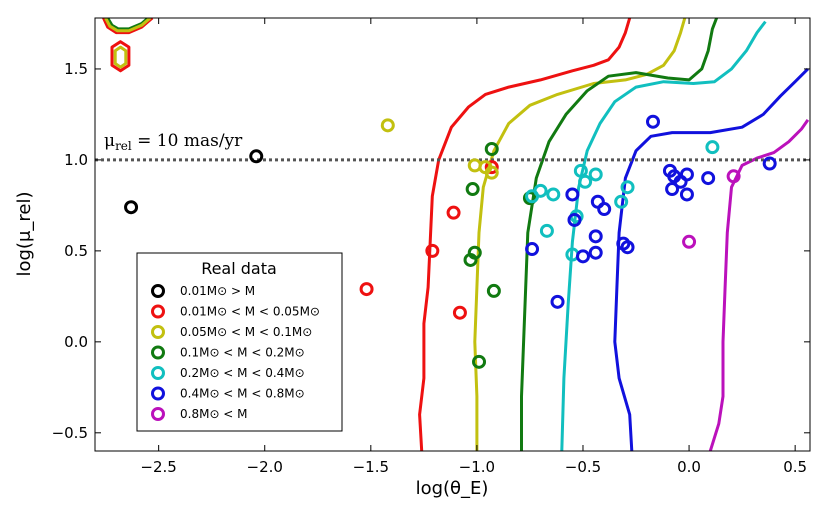 The width and height of the screenshot is (830, 519). What do you see at coordinates (477, 467) in the screenshot?
I see `x-tick-label: −1.0` at bounding box center [477, 467].